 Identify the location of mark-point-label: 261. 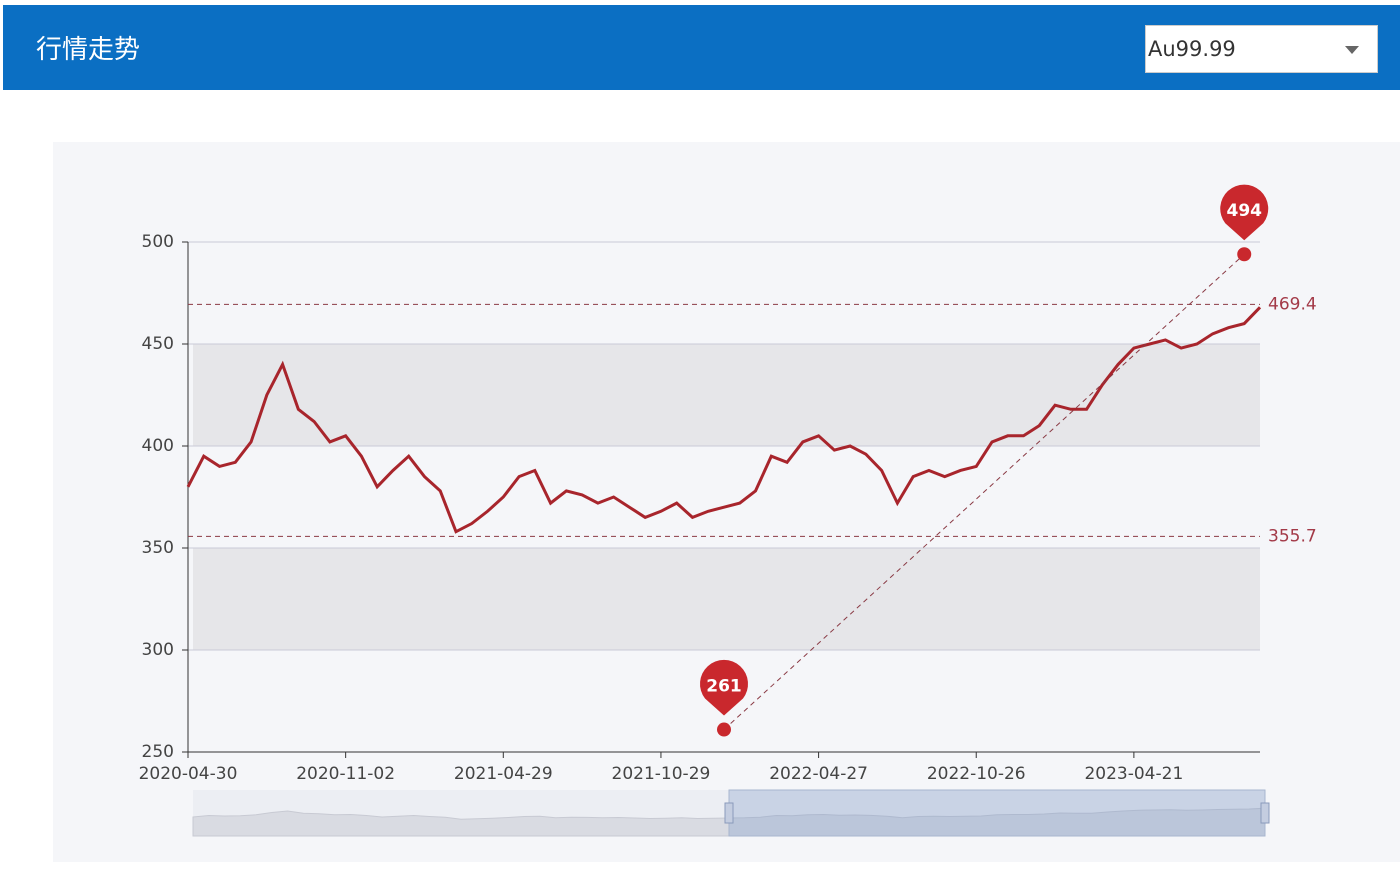
(724, 687).